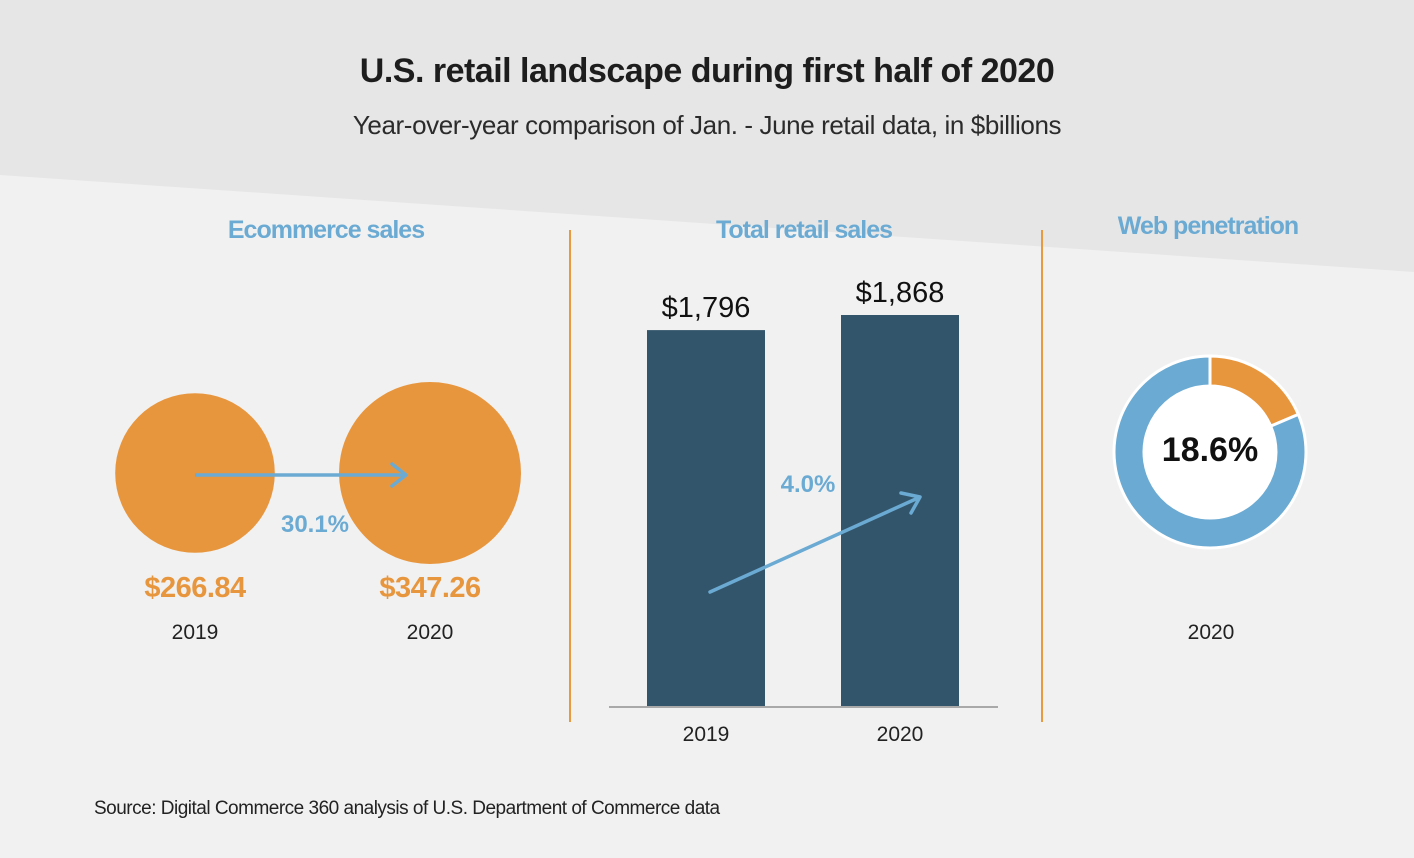 This screenshot has height=858, width=1414. What do you see at coordinates (706, 308) in the screenshot?
I see `bar-value-2019: $1,796` at bounding box center [706, 308].